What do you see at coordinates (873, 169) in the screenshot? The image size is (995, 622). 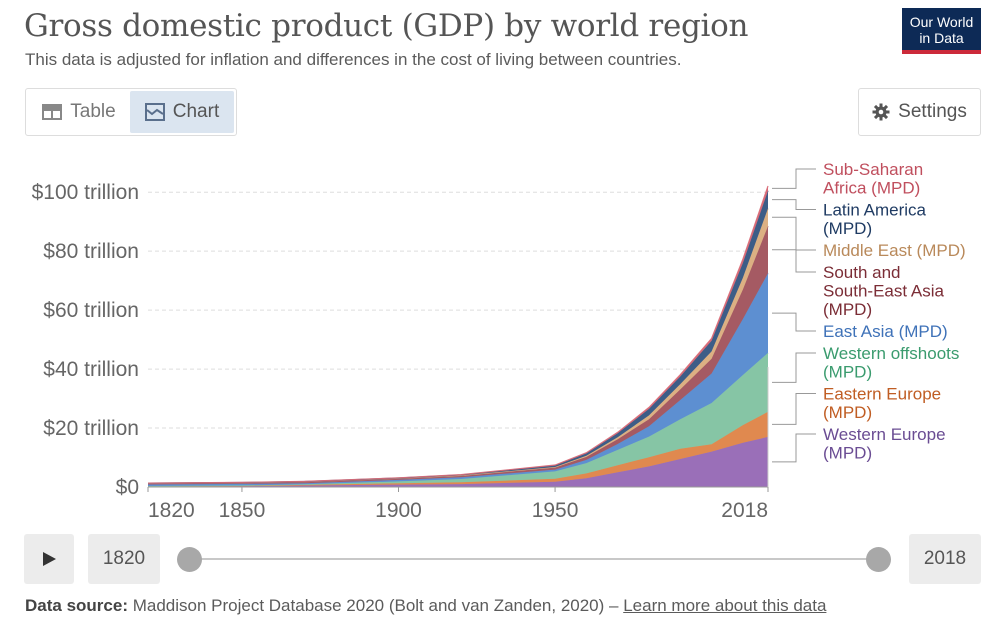 I see `legend-label-line: Sub-Saharan` at bounding box center [873, 169].